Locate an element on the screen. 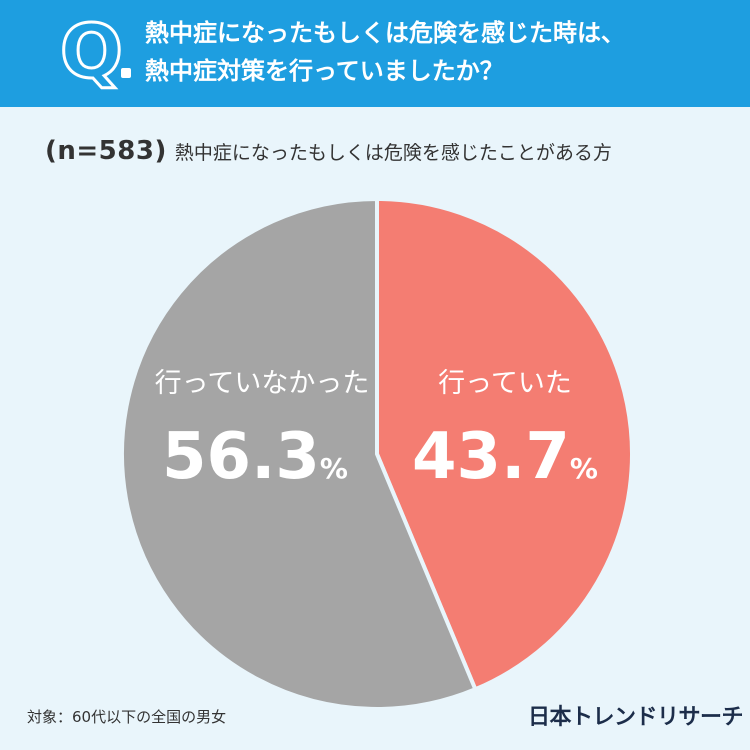 This screenshot has width=750, height=750. target-note: 対象：60代以下の全国の男女 is located at coordinates (127, 717).